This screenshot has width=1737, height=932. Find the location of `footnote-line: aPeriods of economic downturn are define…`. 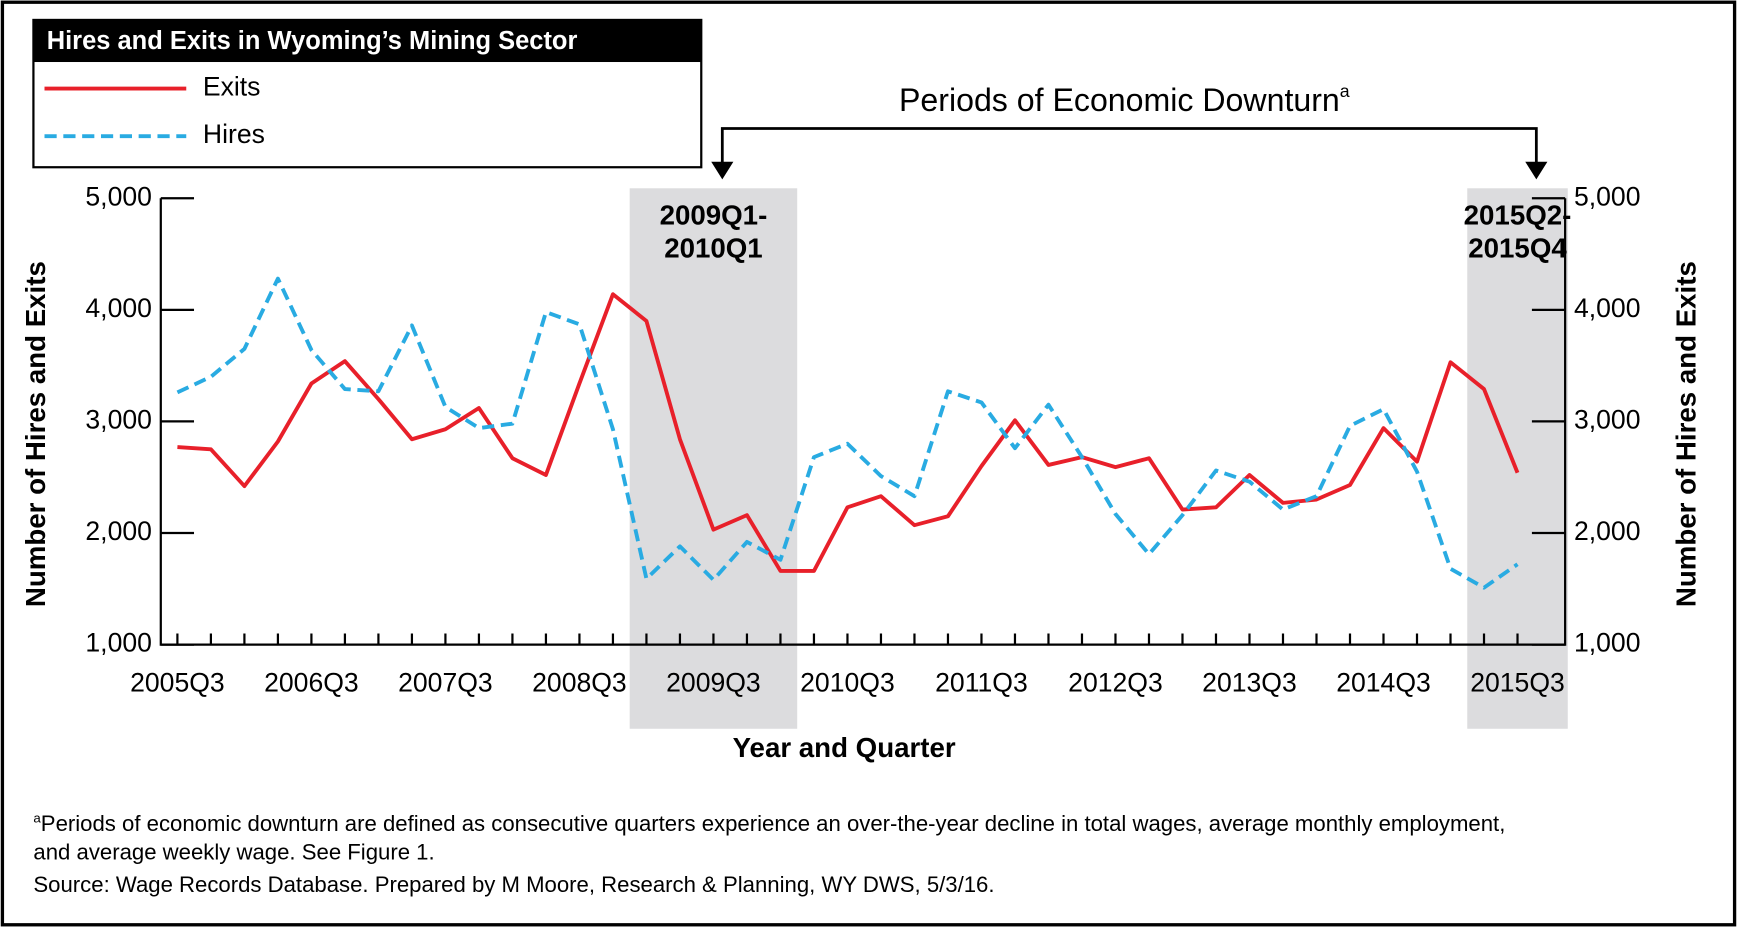

footnote-line: aPeriods of economic downturn are define… is located at coordinates (769, 823).